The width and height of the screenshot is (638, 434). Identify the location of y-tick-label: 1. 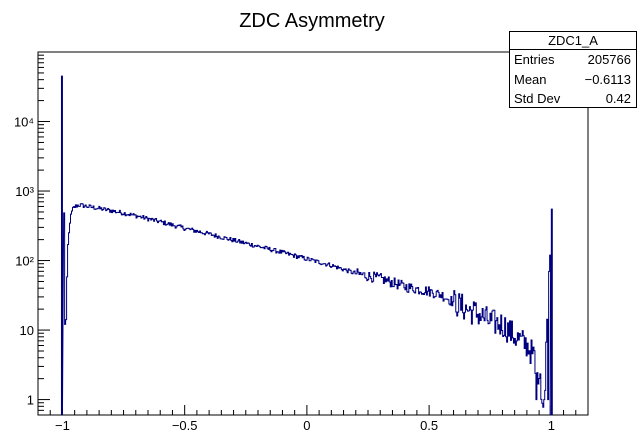
(30, 400).